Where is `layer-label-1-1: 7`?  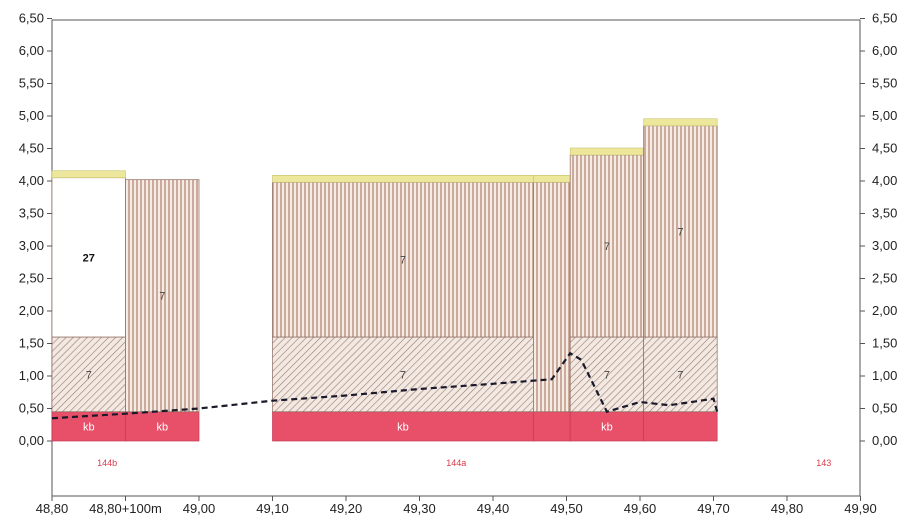 layer-label-1-1: 7 is located at coordinates (162, 297).